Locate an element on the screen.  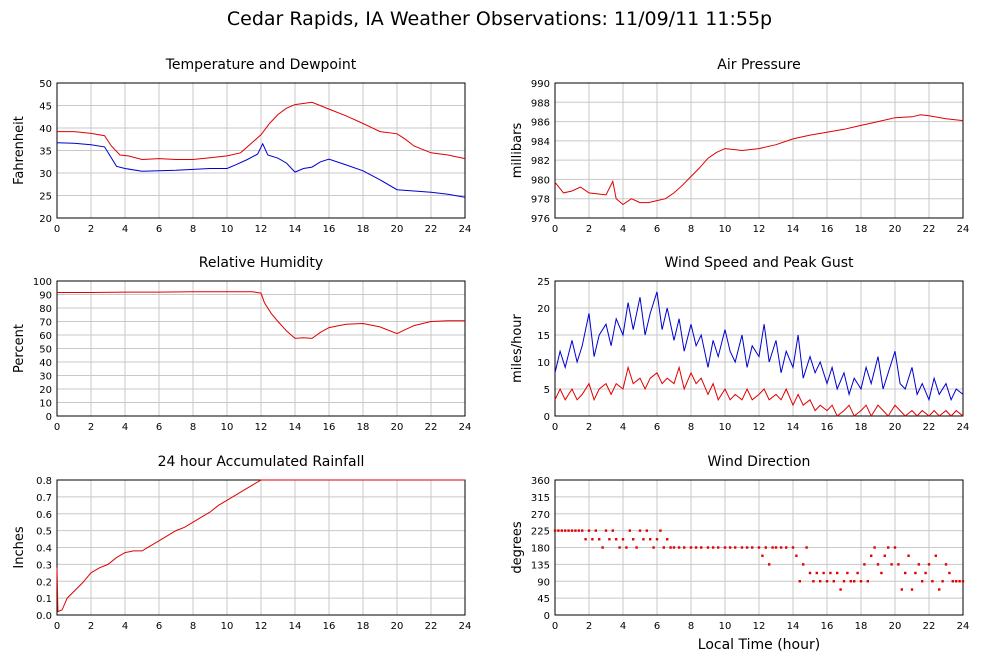
x-tick-label: 2 is located at coordinates (91, 229).